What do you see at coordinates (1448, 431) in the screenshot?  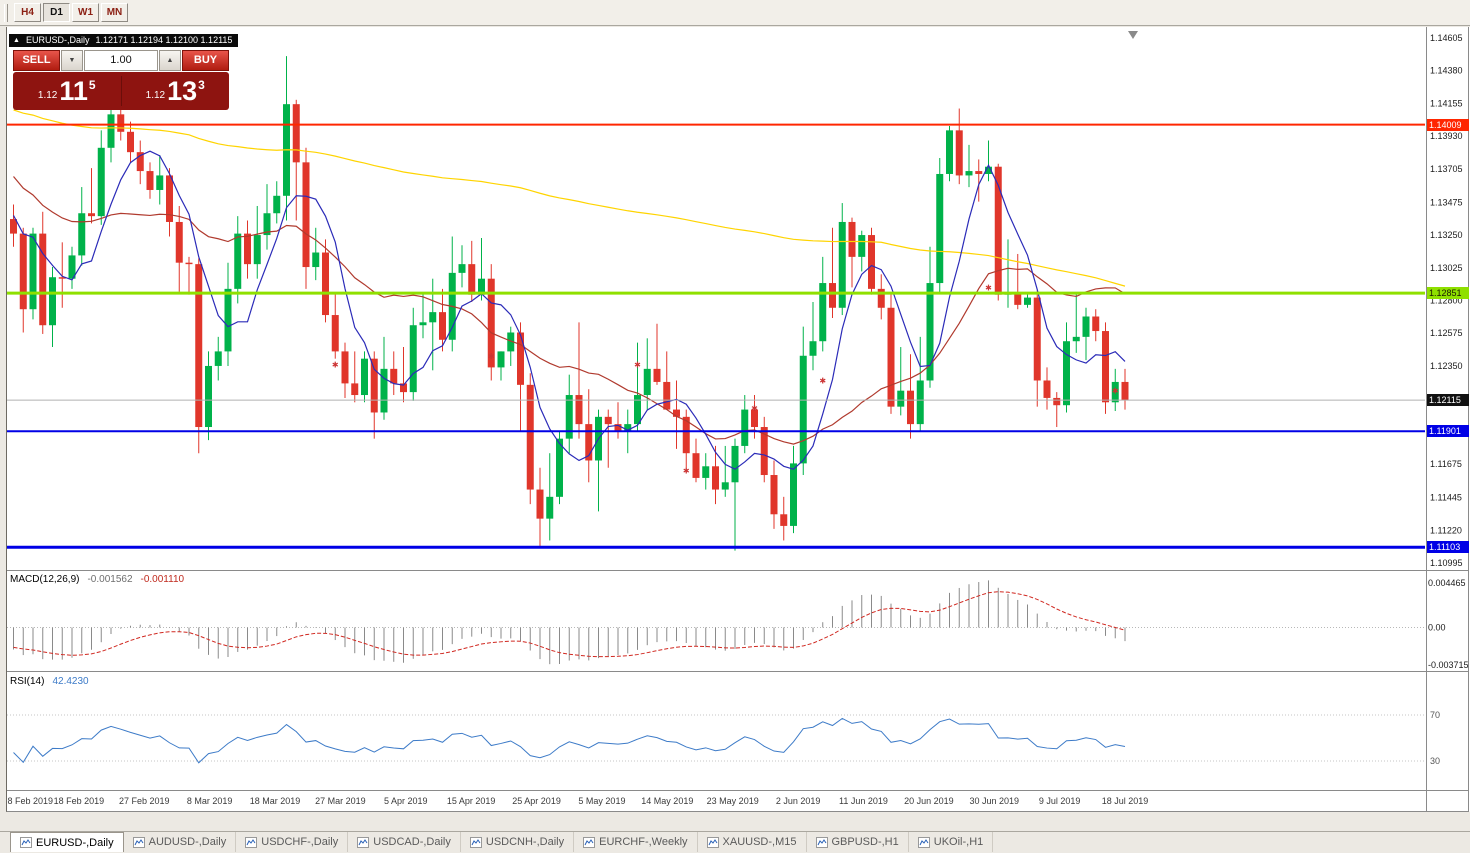 I see `price-badge-1.11901: 1.11901` at bounding box center [1448, 431].